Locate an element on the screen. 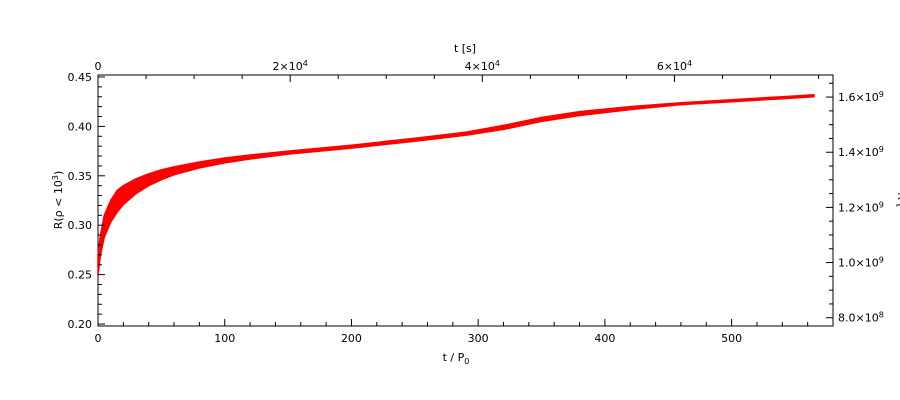  x-tick-label: 100 is located at coordinates (224, 338).